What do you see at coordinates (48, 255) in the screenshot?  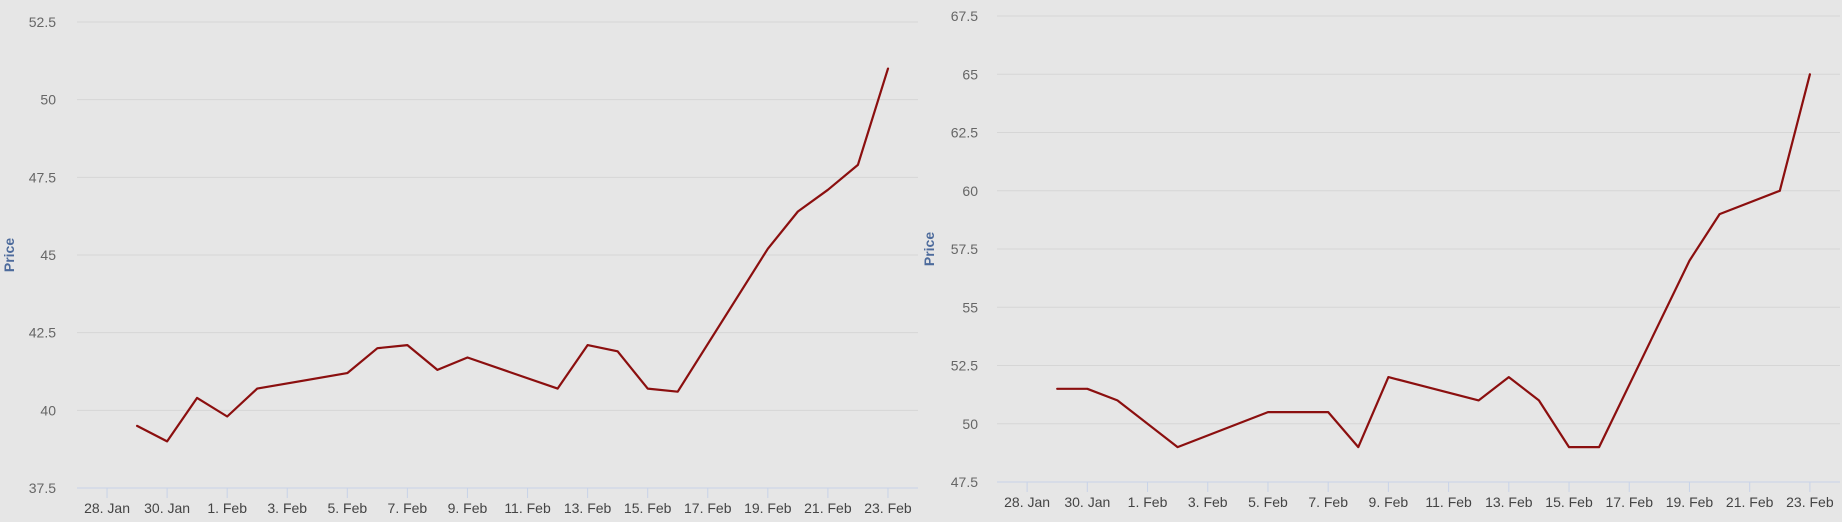 I see `y-tick-label: 45` at bounding box center [48, 255].